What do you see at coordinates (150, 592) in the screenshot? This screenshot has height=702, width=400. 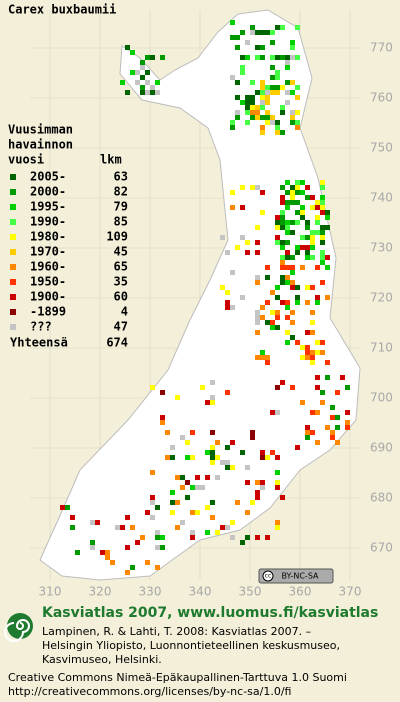 I see `easting-label: 330` at bounding box center [150, 592].